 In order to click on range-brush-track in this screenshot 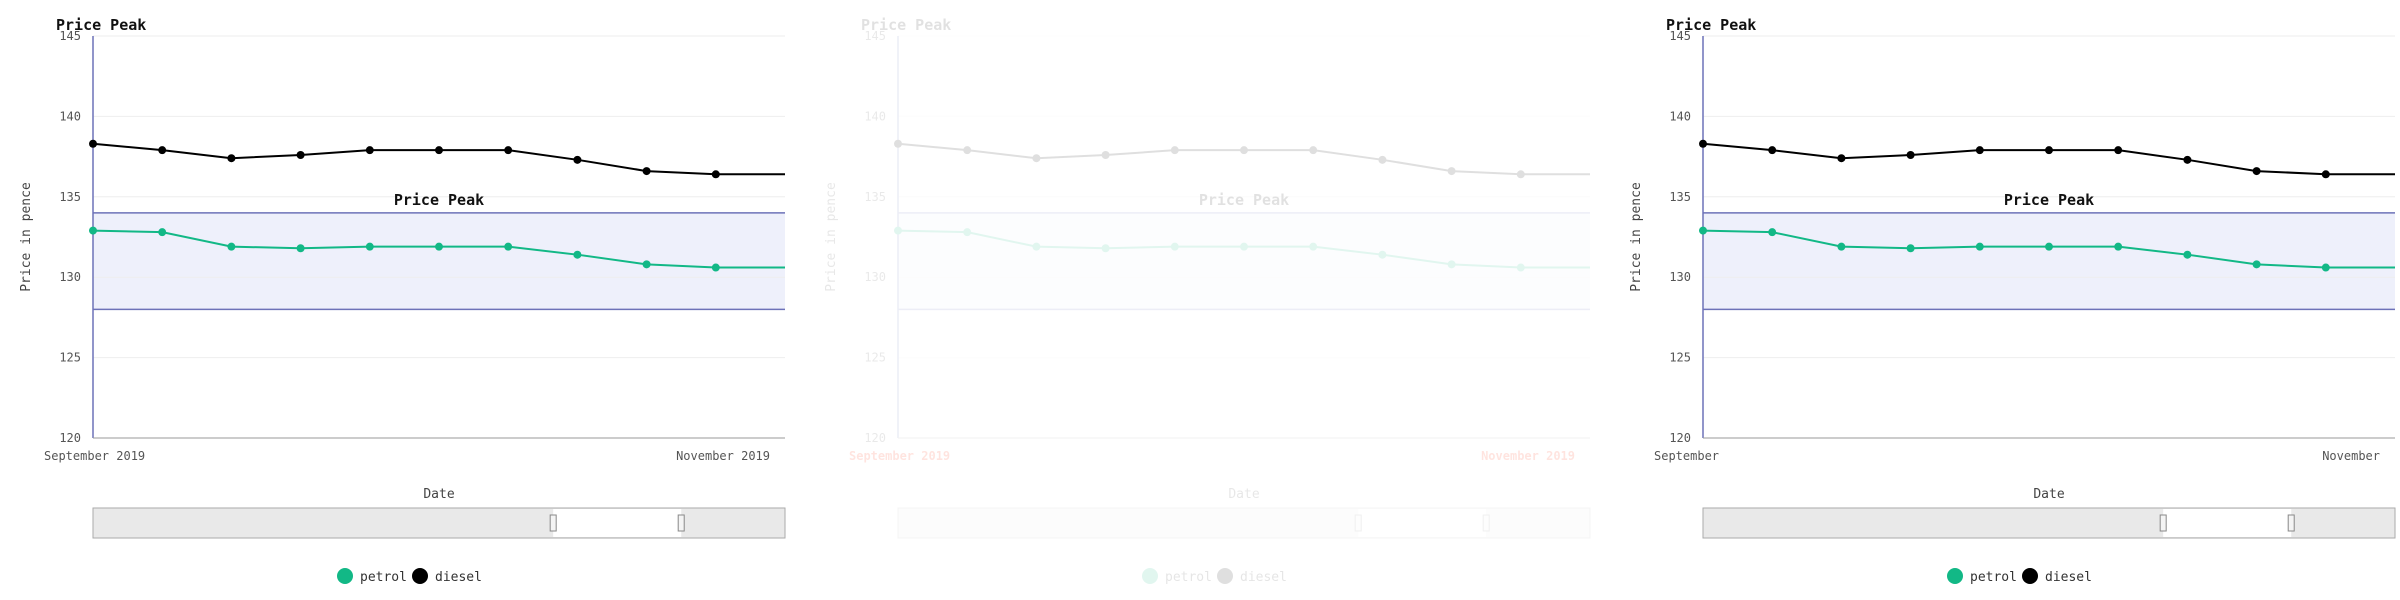, I will do `click(1244, 523)`.